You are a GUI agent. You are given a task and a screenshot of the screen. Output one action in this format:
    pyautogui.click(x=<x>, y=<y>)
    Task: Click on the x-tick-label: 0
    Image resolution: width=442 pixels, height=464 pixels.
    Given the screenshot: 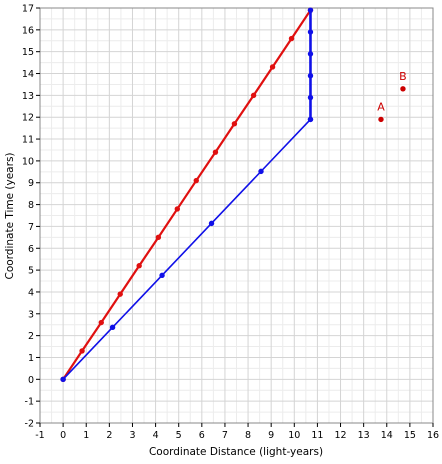 What is the action you would take?
    pyautogui.click(x=63, y=435)
    